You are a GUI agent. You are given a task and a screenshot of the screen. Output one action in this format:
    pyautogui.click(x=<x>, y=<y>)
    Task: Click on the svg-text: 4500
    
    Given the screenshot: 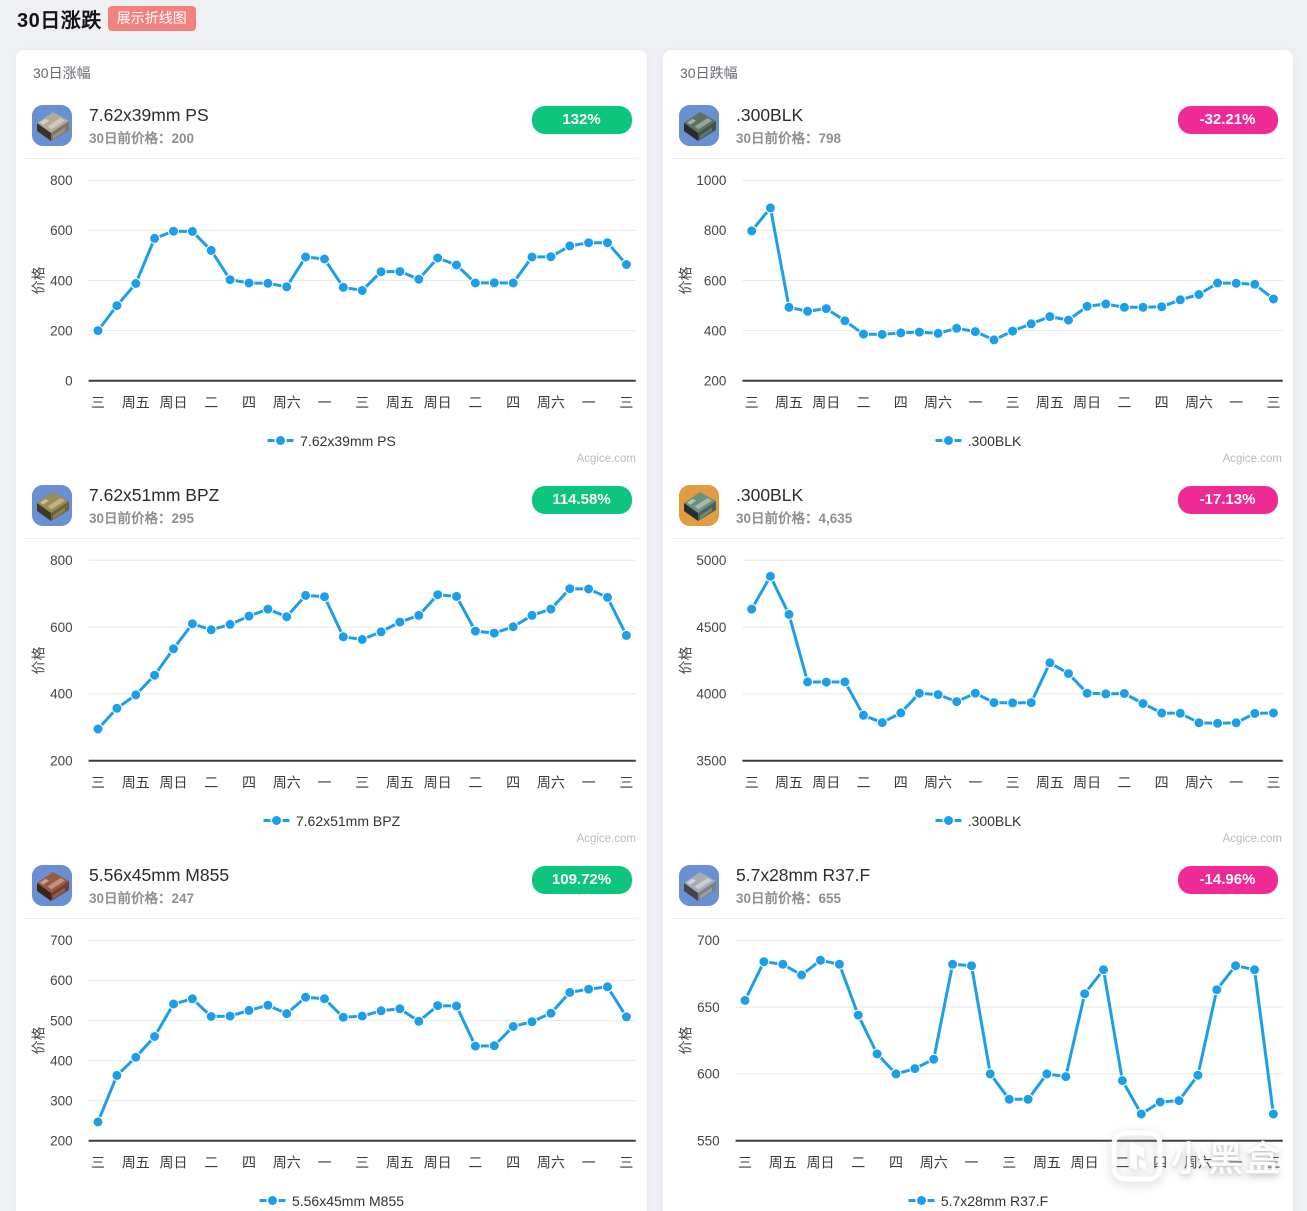 What is the action you would take?
    pyautogui.click(x=711, y=627)
    